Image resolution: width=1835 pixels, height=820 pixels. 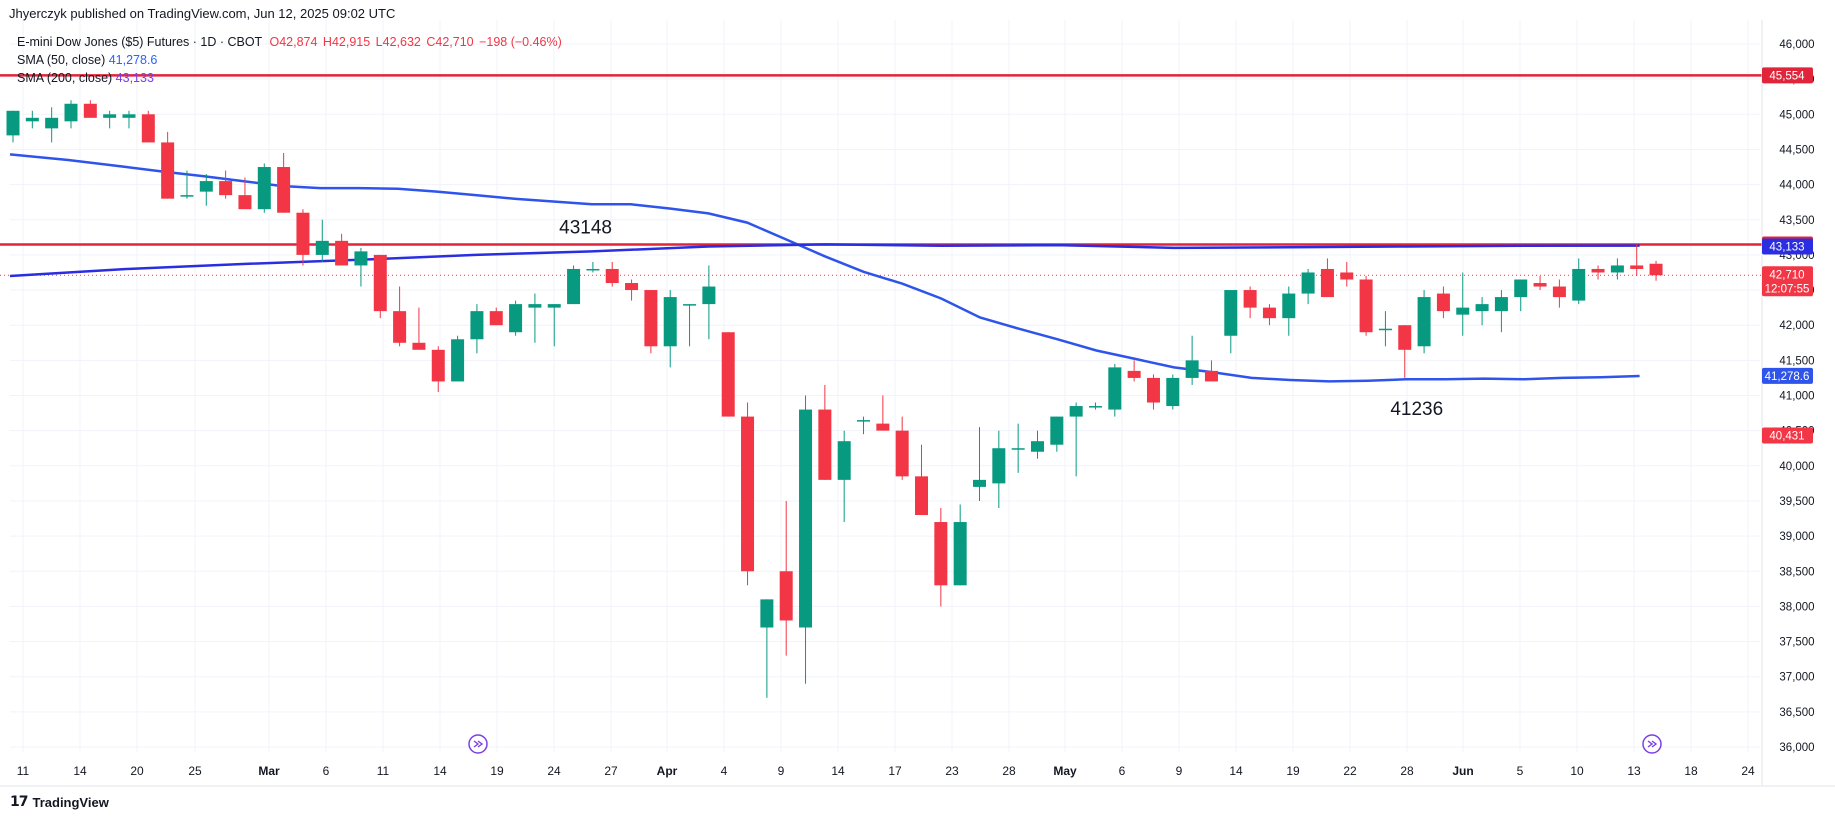 What do you see at coordinates (1462, 771) in the screenshot?
I see `x-tick-label: Jun` at bounding box center [1462, 771].